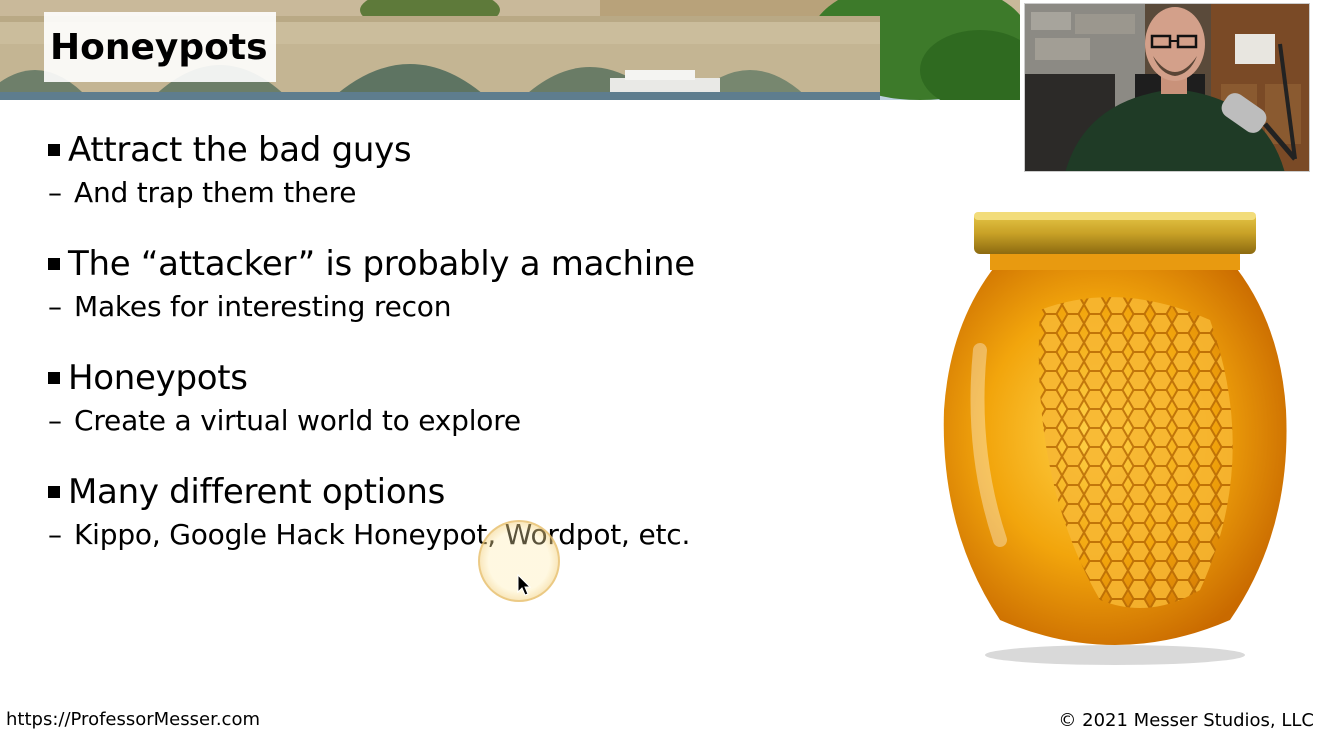 The height and width of the screenshot is (732, 1328). I want to click on slide-title: Honeypots, so click(159, 47).